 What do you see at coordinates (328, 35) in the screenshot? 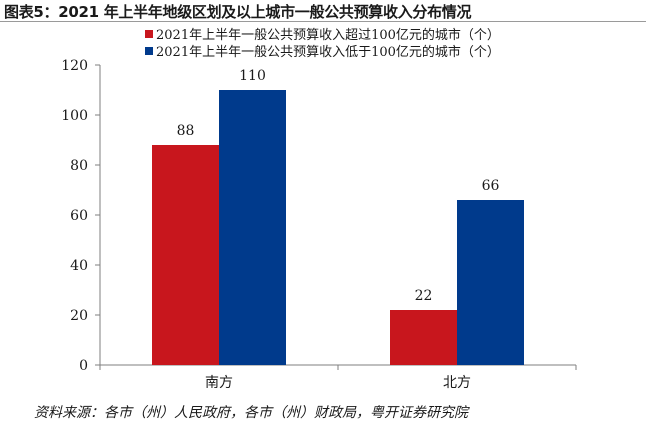
I see `legend-label: 2021年上半年一般公共预算收入超过100亿元的城市（个）` at bounding box center [328, 35].